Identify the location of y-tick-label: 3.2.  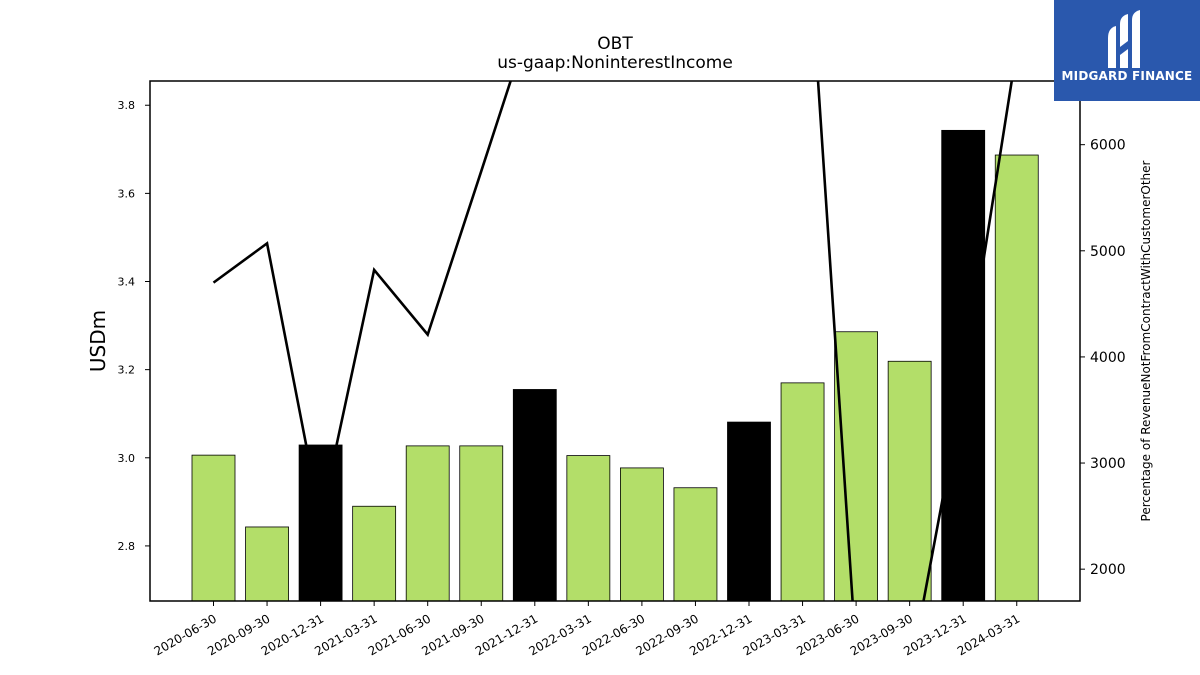
(127, 370).